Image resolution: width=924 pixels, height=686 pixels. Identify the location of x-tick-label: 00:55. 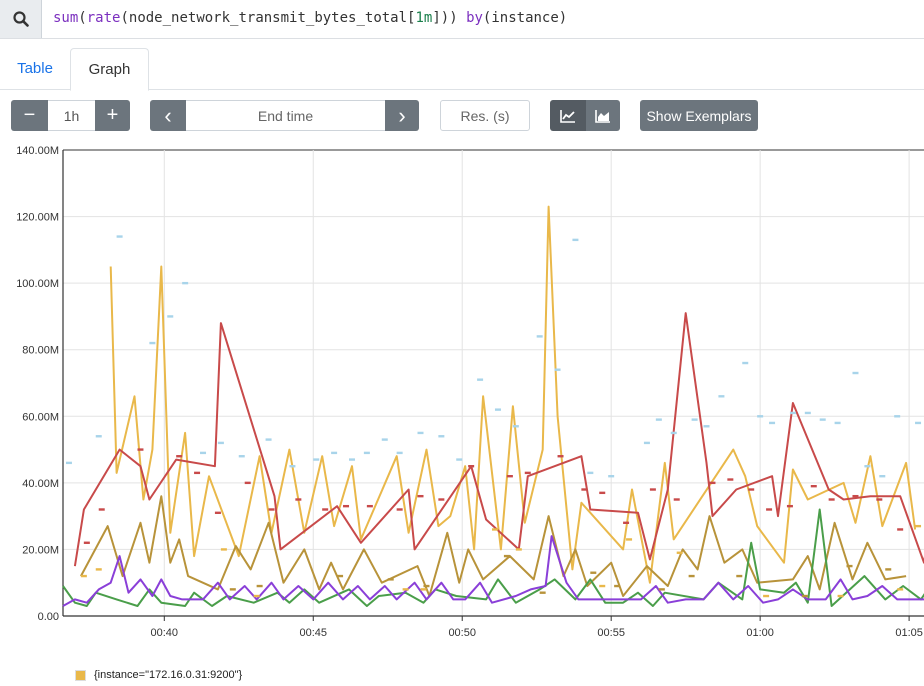
(611, 633).